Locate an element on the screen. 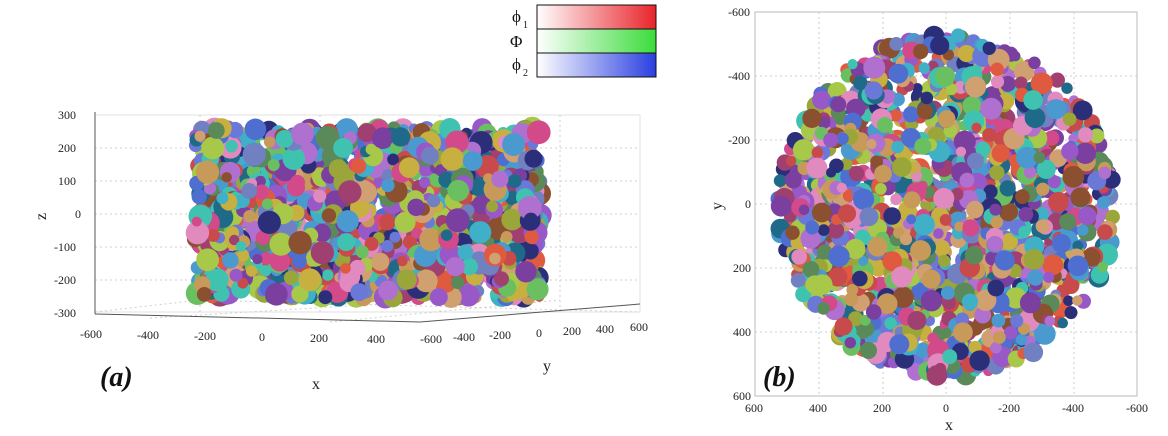  y-axis-label: y is located at coordinates (717, 206).